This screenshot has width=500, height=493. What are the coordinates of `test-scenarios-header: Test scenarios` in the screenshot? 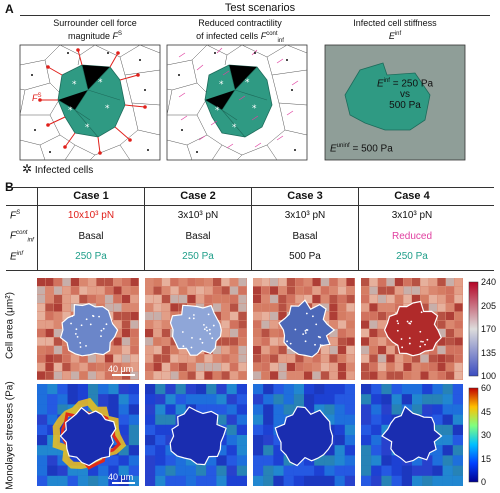 It's located at (260, 8).